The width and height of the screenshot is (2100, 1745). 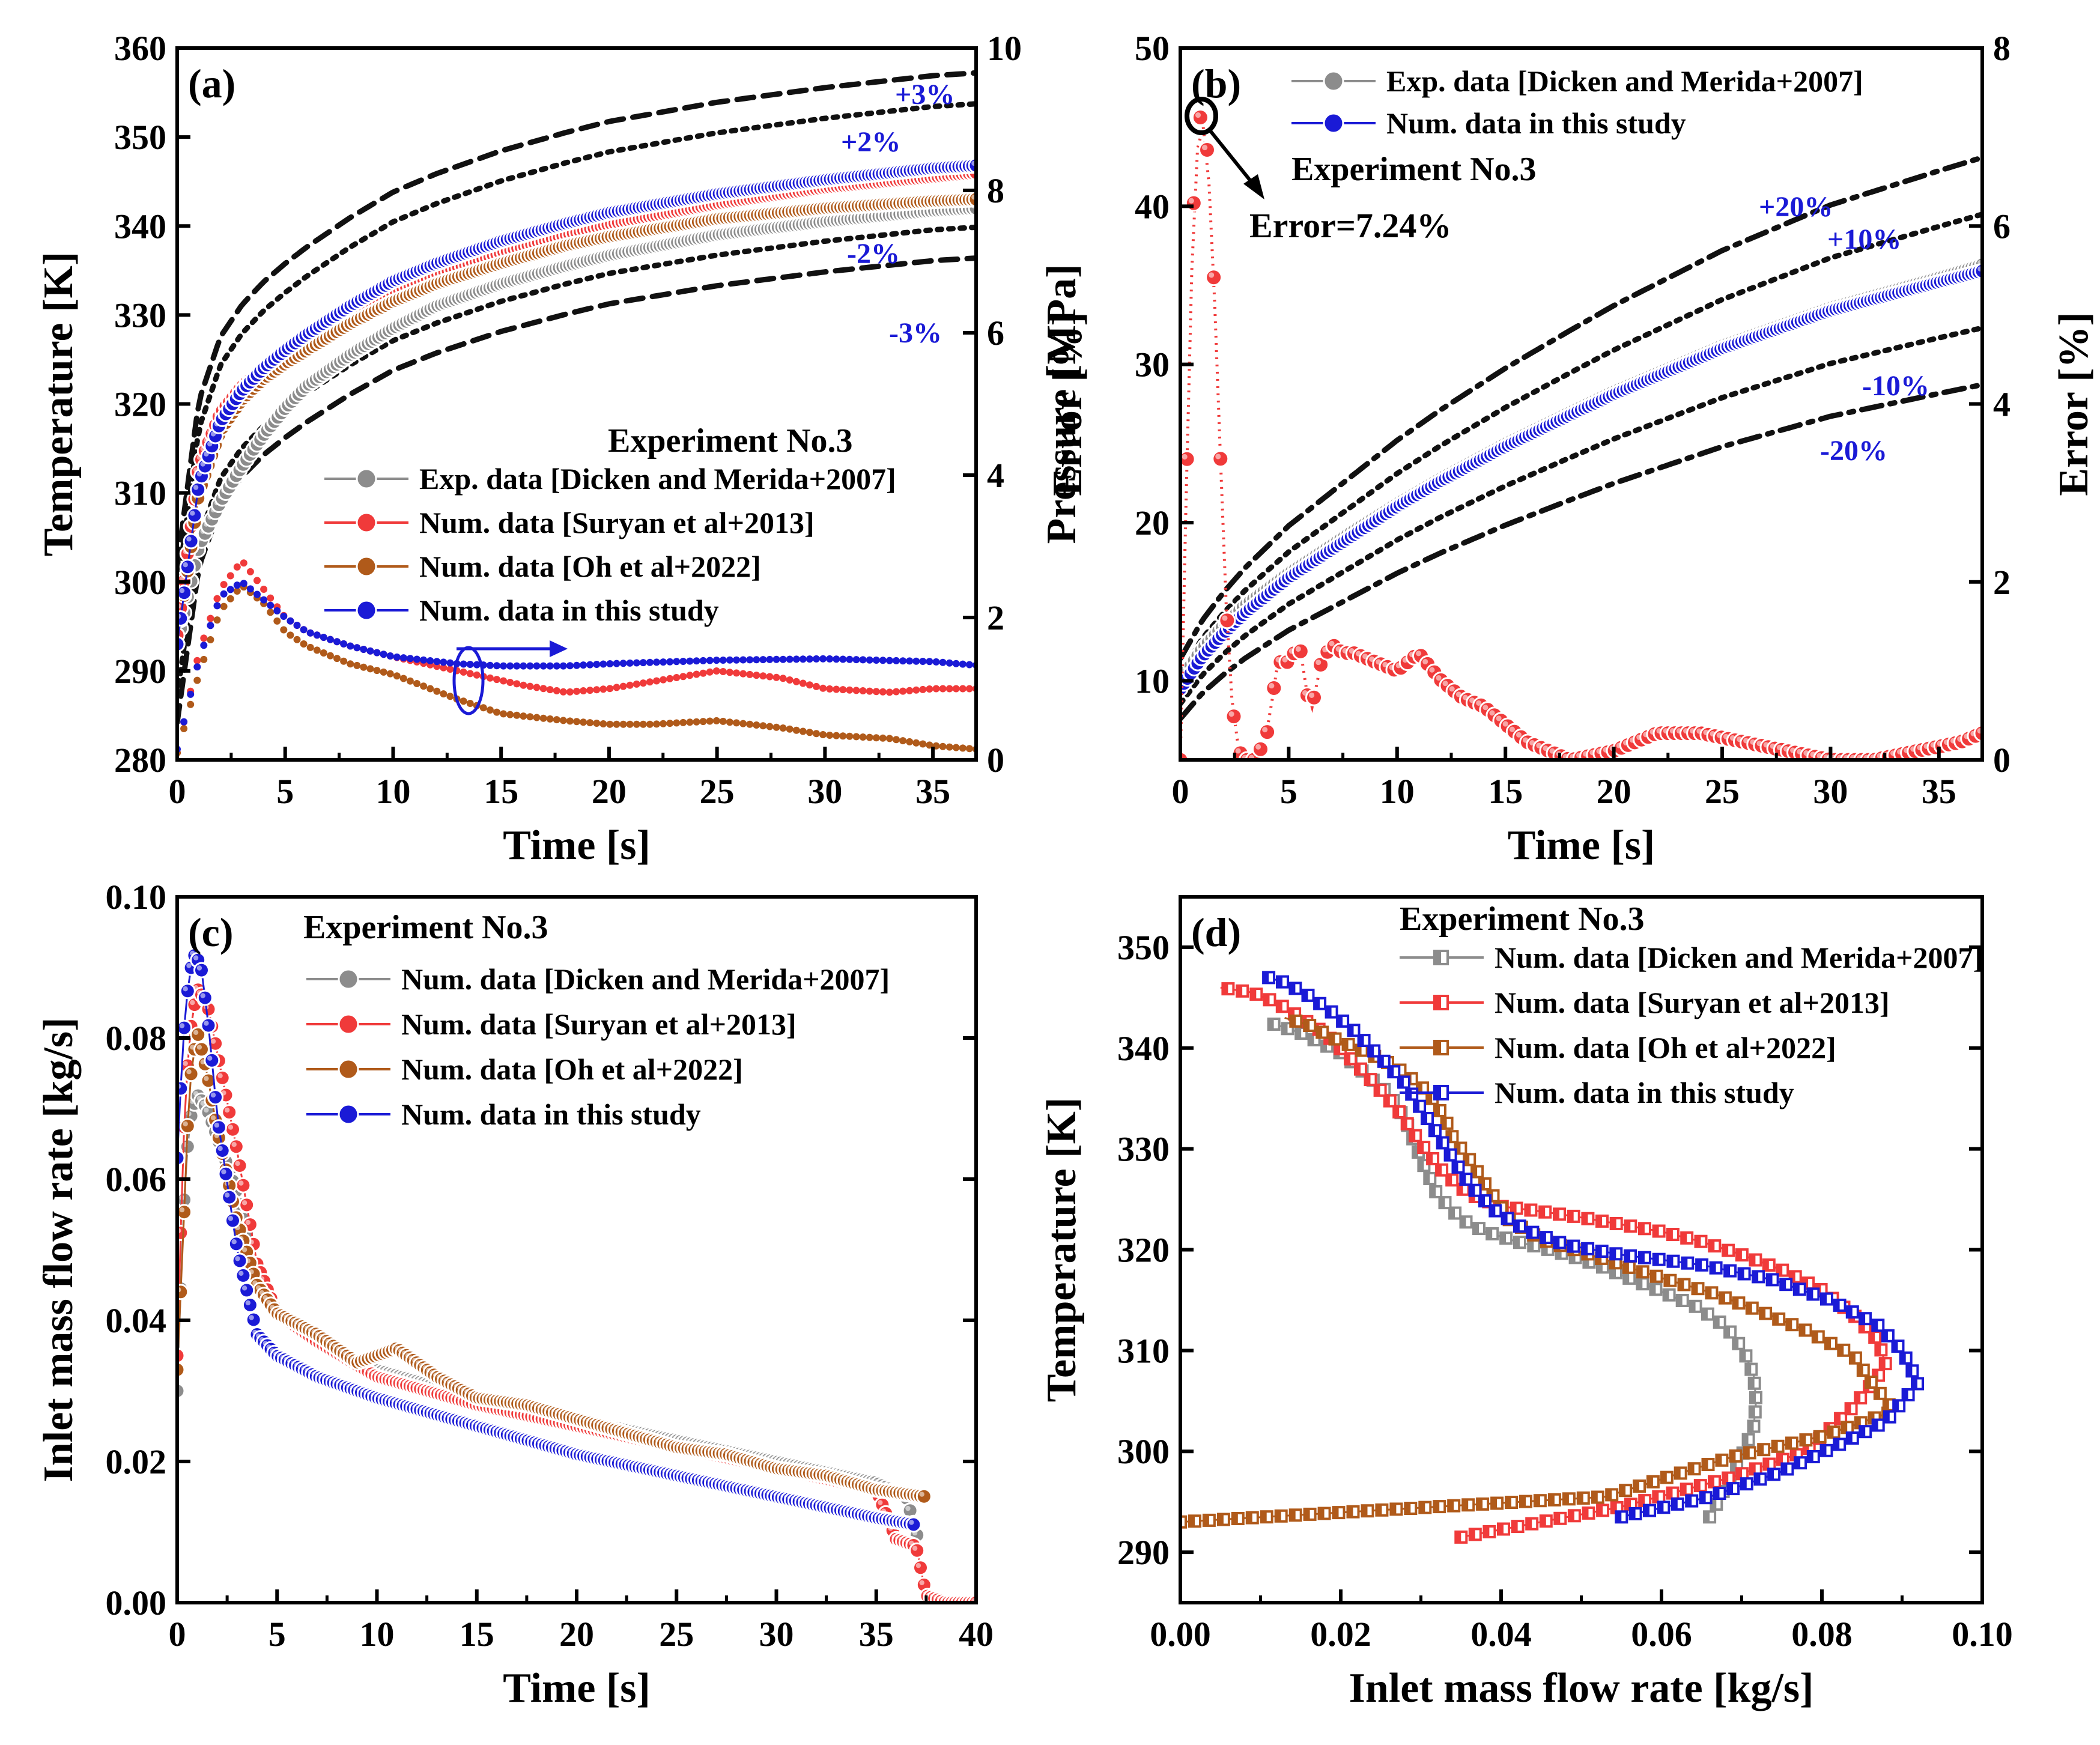 What do you see at coordinates (140, 48) in the screenshot?
I see `y-tick-label-a-8: 360` at bounding box center [140, 48].